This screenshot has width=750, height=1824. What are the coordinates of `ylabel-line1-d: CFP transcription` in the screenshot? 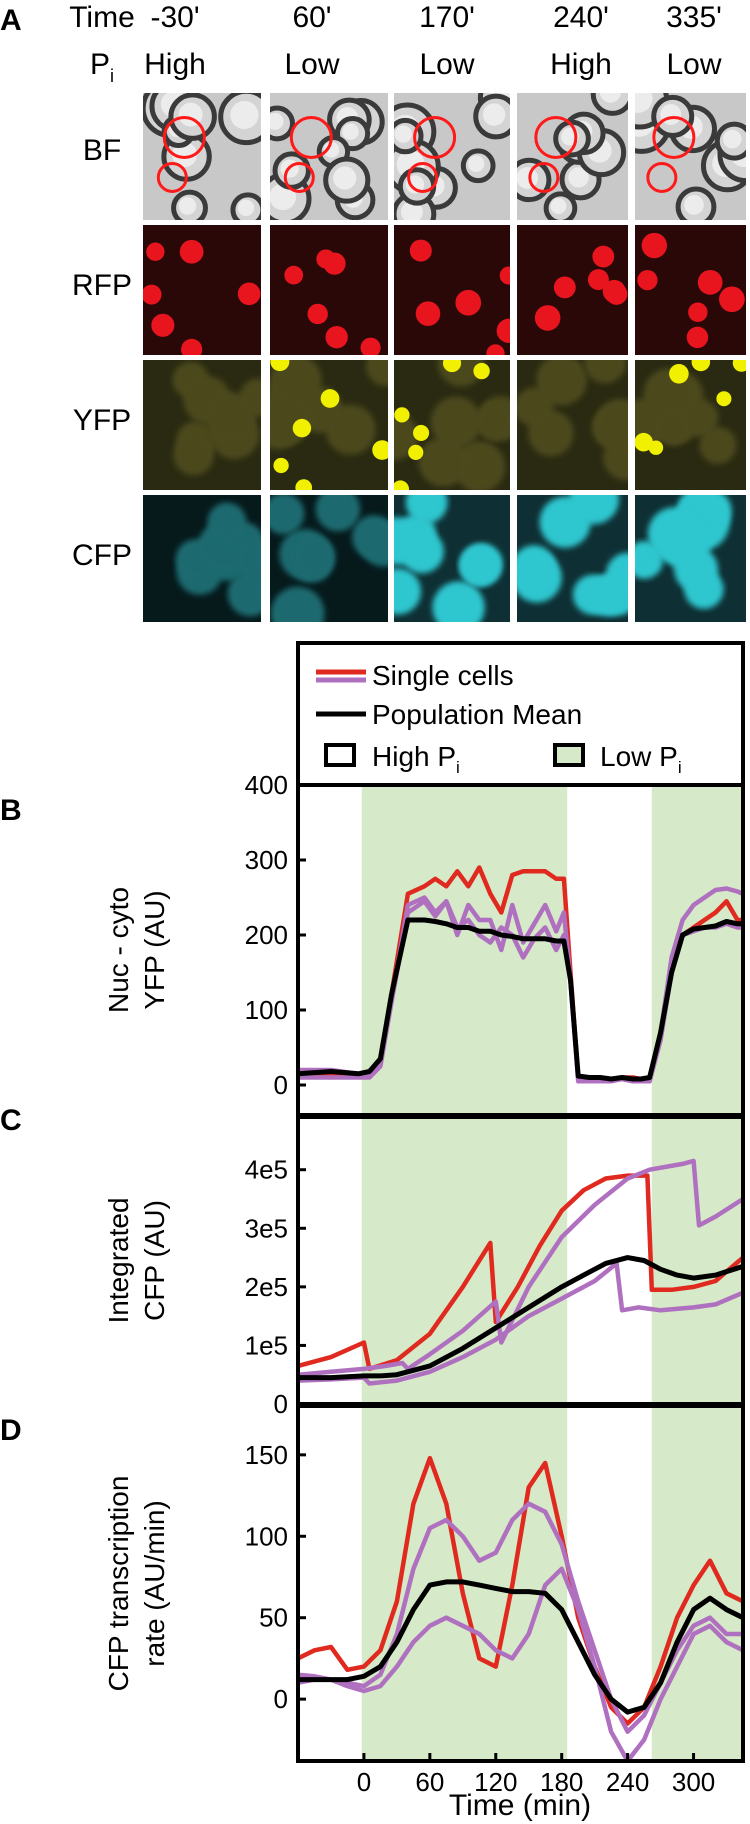 It's located at (118, 1584).